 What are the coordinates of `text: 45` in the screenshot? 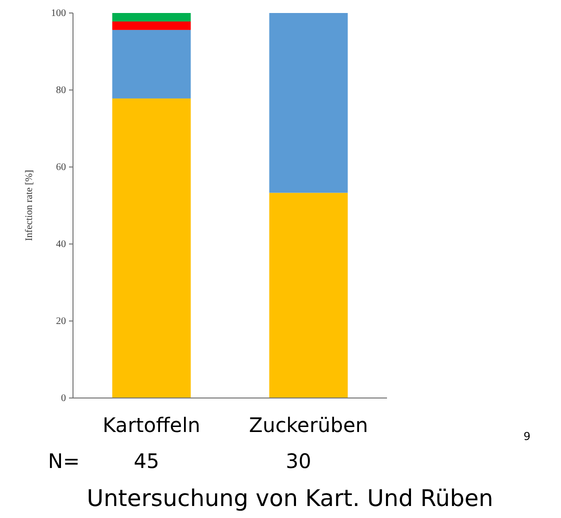 It's located at (147, 461).